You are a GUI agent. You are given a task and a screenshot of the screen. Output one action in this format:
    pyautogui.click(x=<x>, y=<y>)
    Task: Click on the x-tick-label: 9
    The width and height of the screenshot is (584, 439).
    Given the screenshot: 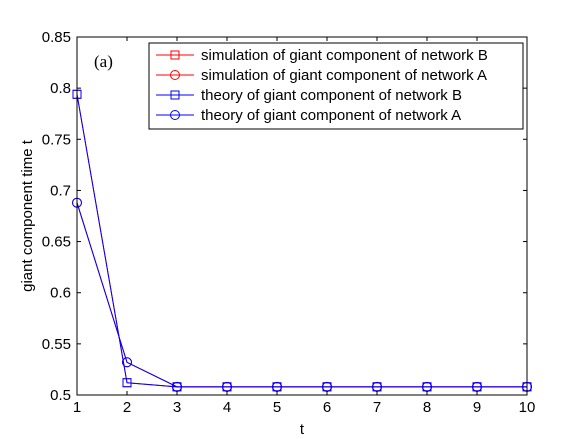 What is the action you would take?
    pyautogui.click(x=477, y=407)
    